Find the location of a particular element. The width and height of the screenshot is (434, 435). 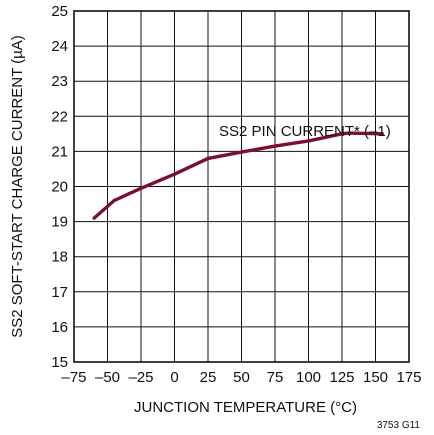

series-group is located at coordinates (238, 175).